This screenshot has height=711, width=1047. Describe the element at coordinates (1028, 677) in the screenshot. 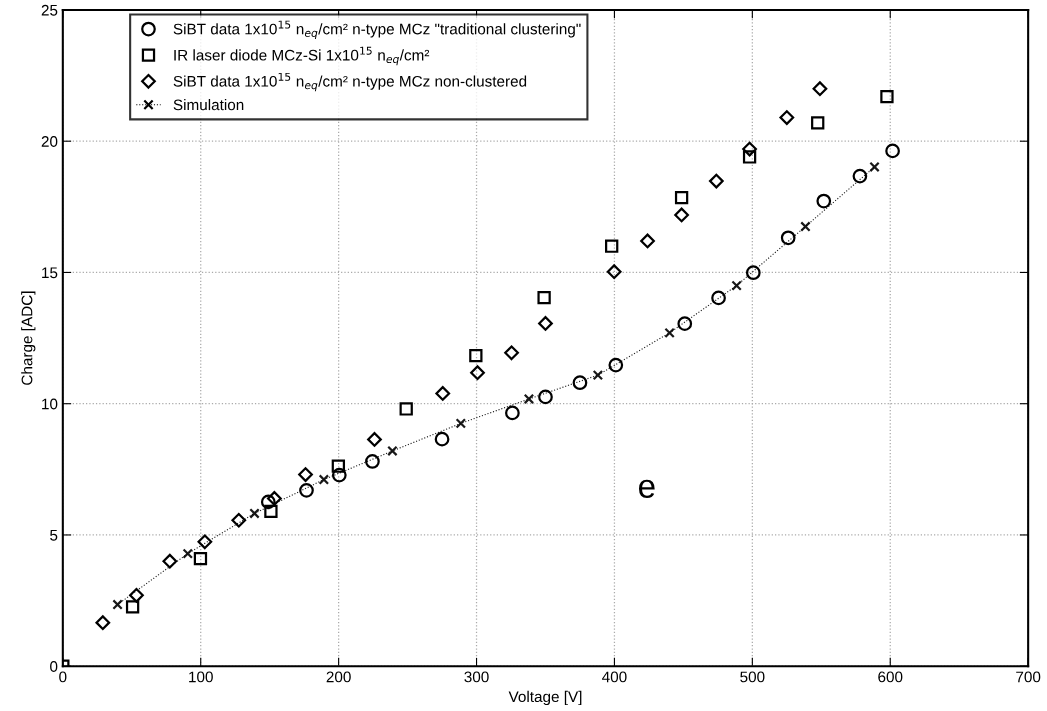

I see `x-tick-label: 700` at that location.